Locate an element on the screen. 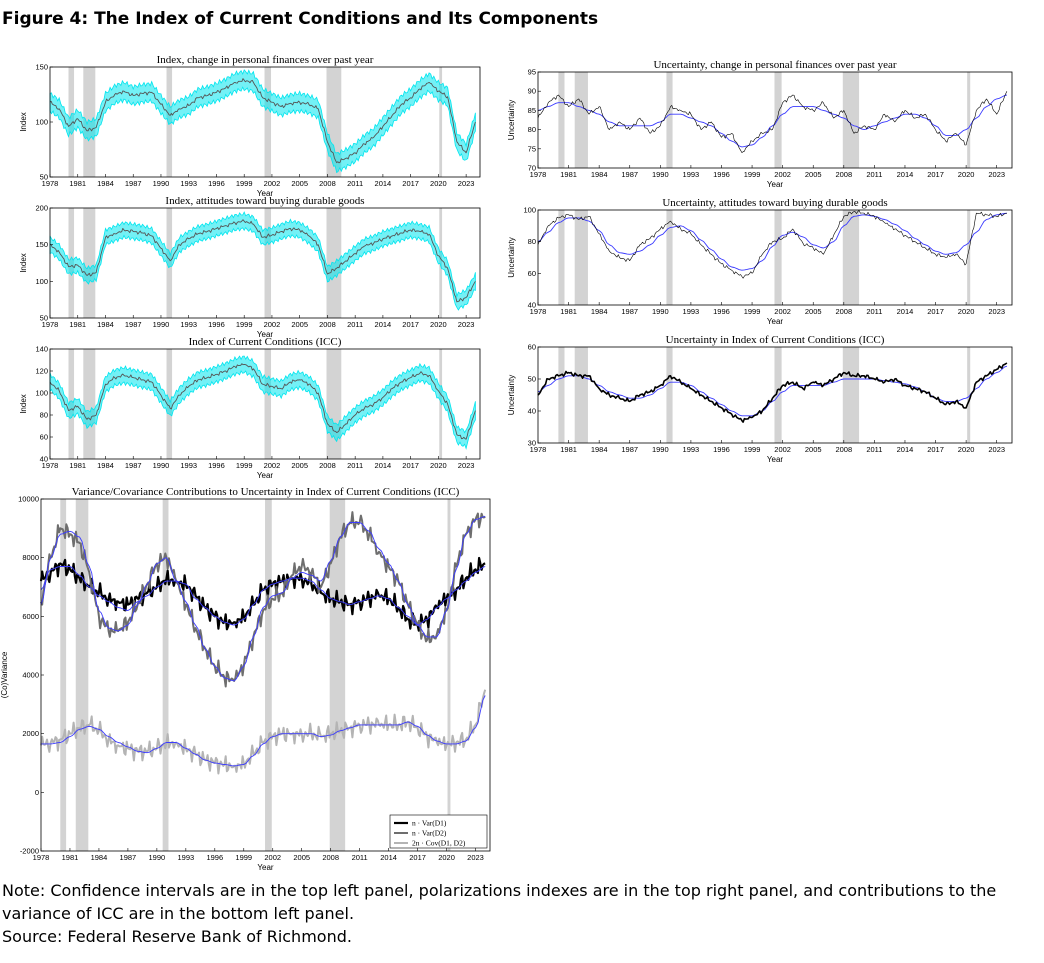  legend-label: 2n · Cov(D1, D2) is located at coordinates (439, 843).